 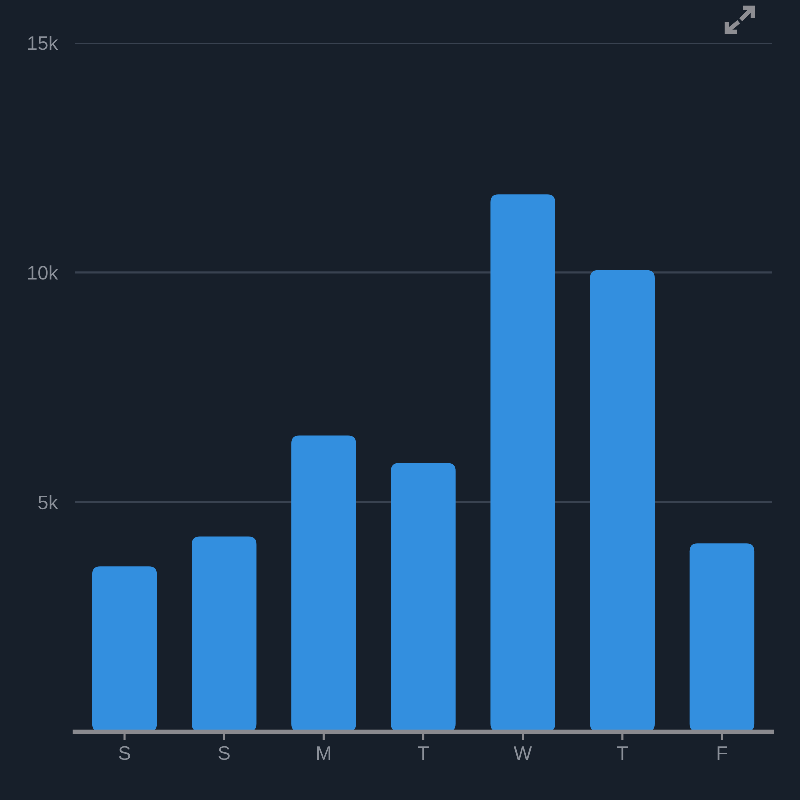 What do you see at coordinates (43, 273) in the screenshot?
I see `y-tick-label: 10k` at bounding box center [43, 273].